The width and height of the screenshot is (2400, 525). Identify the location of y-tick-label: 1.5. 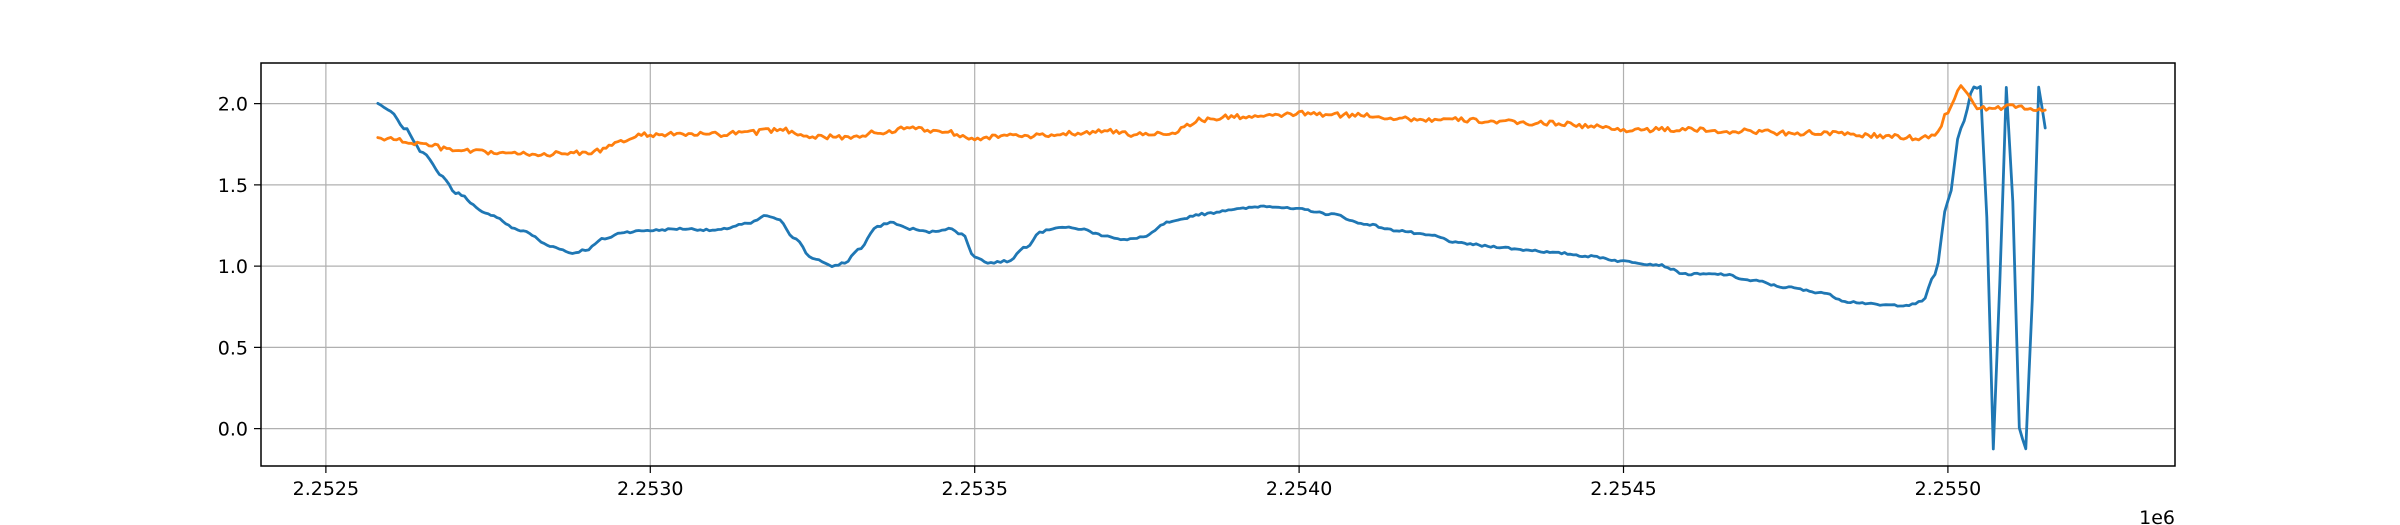
(233, 186).